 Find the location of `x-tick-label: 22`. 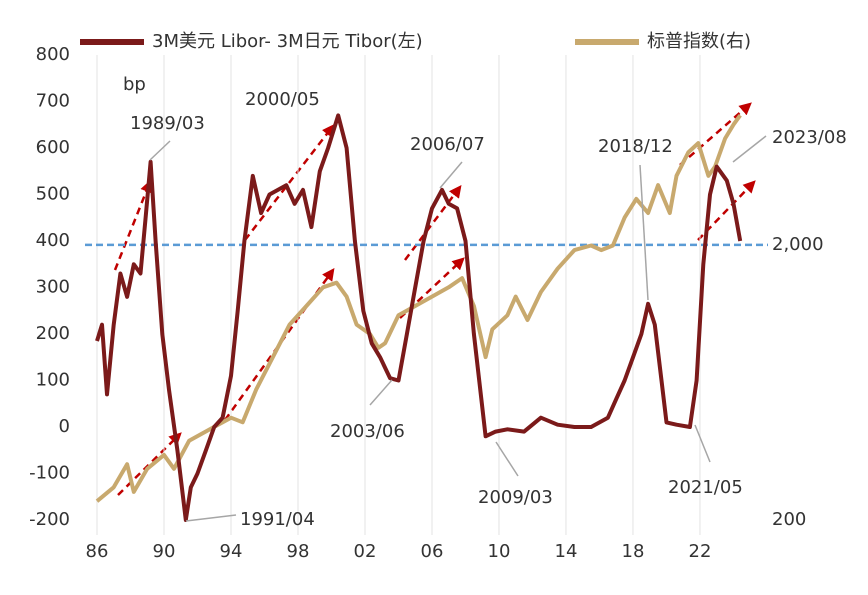

x-tick-label: 22 is located at coordinates (700, 551).